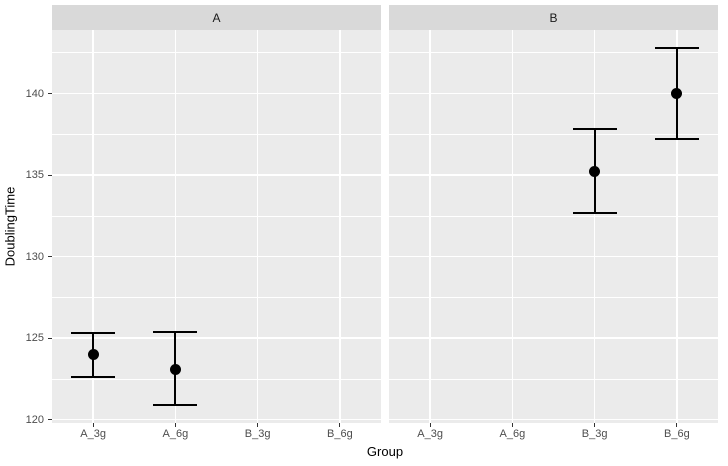 Image resolution: width=728 pixels, height=466 pixels. What do you see at coordinates (34, 175) in the screenshot?
I see `y-tick-label: 135` at bounding box center [34, 175].